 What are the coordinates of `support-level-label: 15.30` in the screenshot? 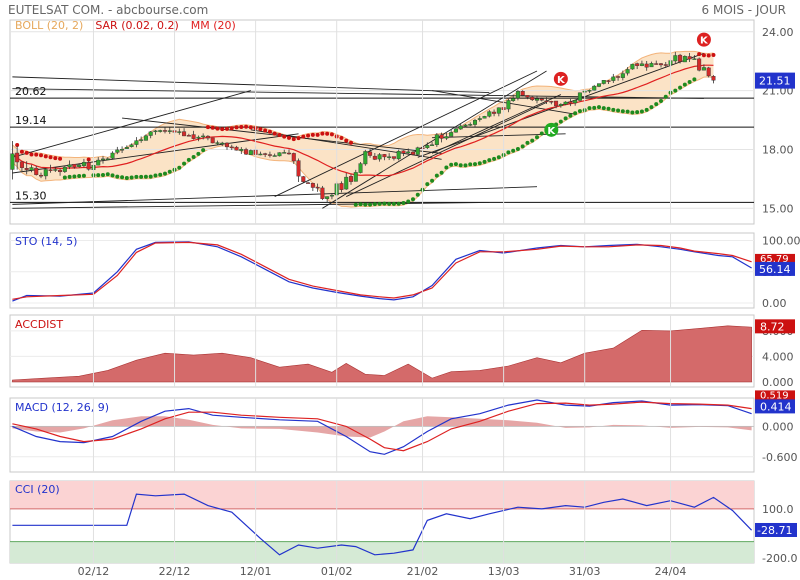 It's located at (31, 195).